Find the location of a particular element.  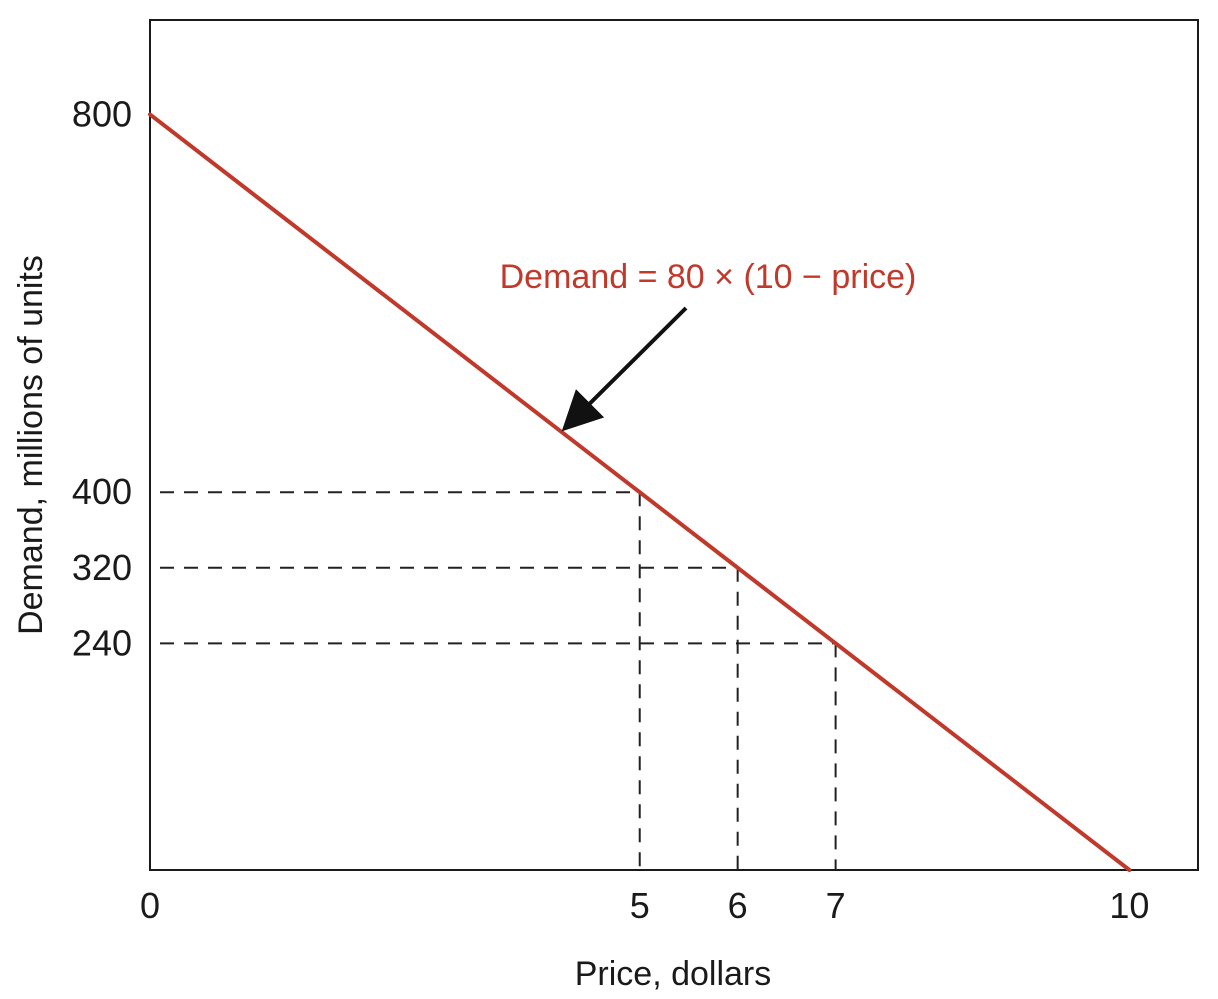

y-tick-label: 320 is located at coordinates (102, 567).